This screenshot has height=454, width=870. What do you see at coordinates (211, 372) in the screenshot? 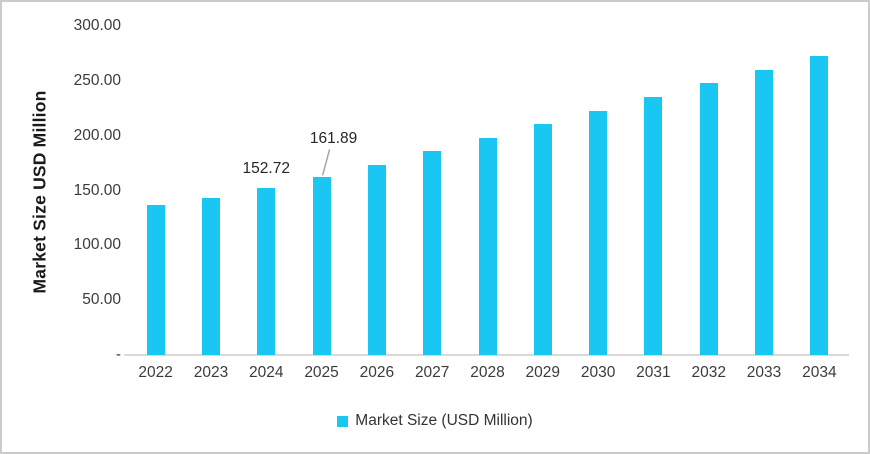
I see `x-tick-label-2023: 2023` at bounding box center [211, 372].